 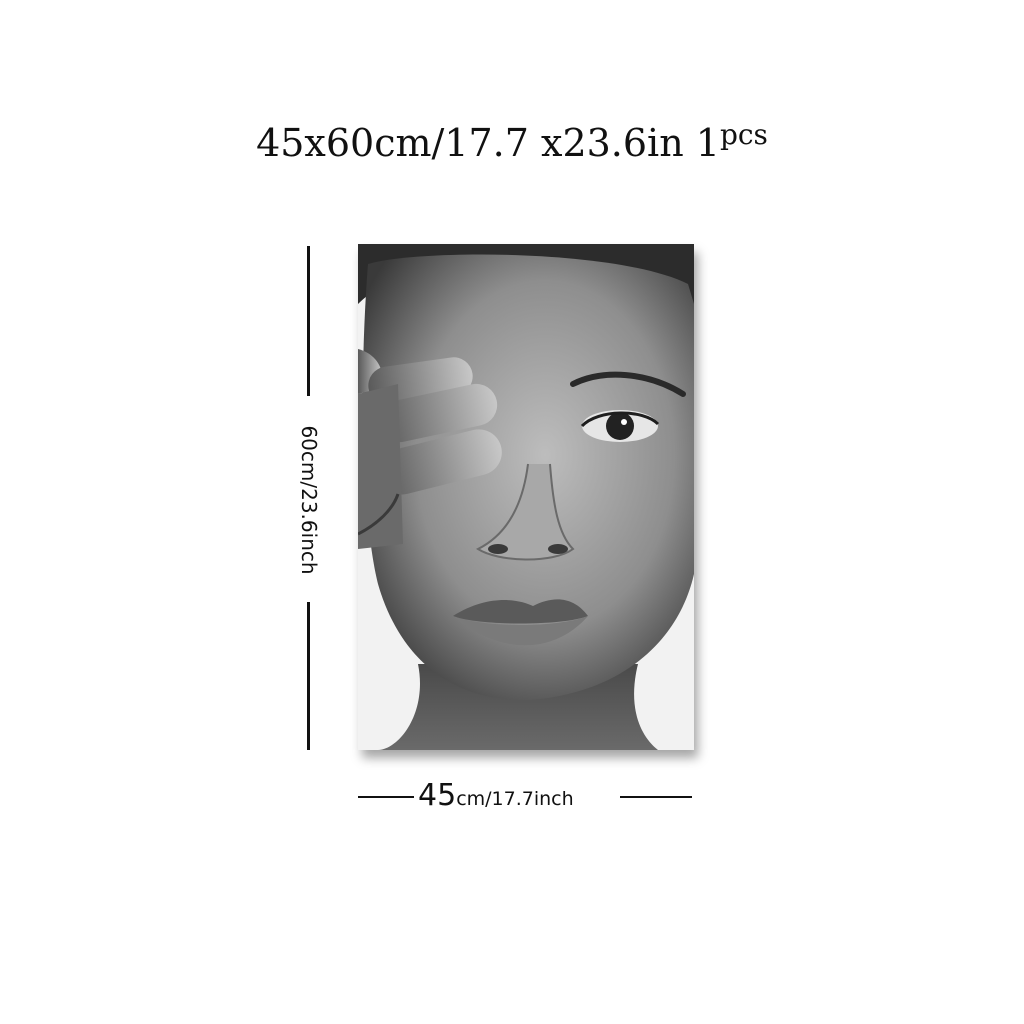 I want to click on size-title-main: 45x60cm/17.7 x23.6in 1, so click(x=488, y=143).